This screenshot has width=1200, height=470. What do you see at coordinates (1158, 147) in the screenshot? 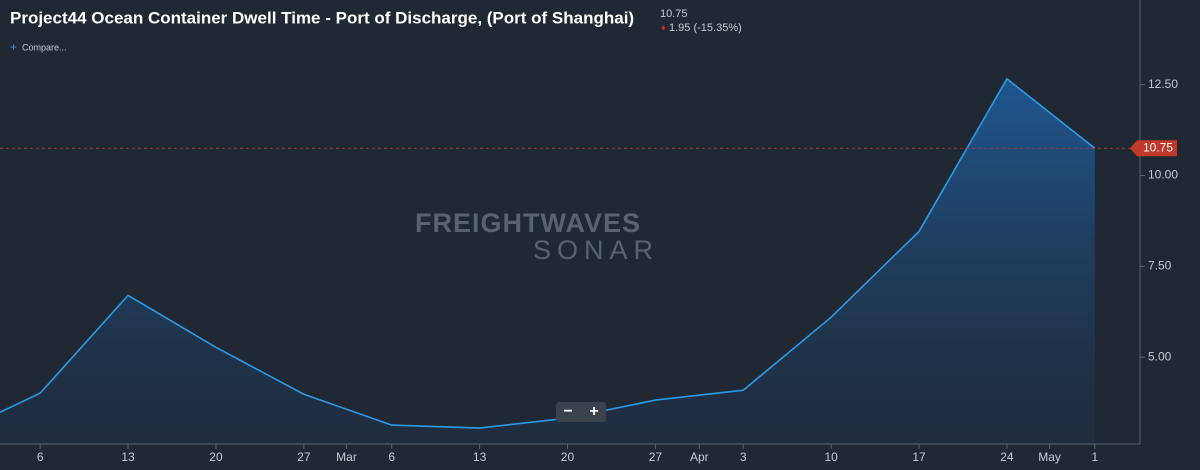
I see `current-value-label: 10.75` at bounding box center [1158, 147].